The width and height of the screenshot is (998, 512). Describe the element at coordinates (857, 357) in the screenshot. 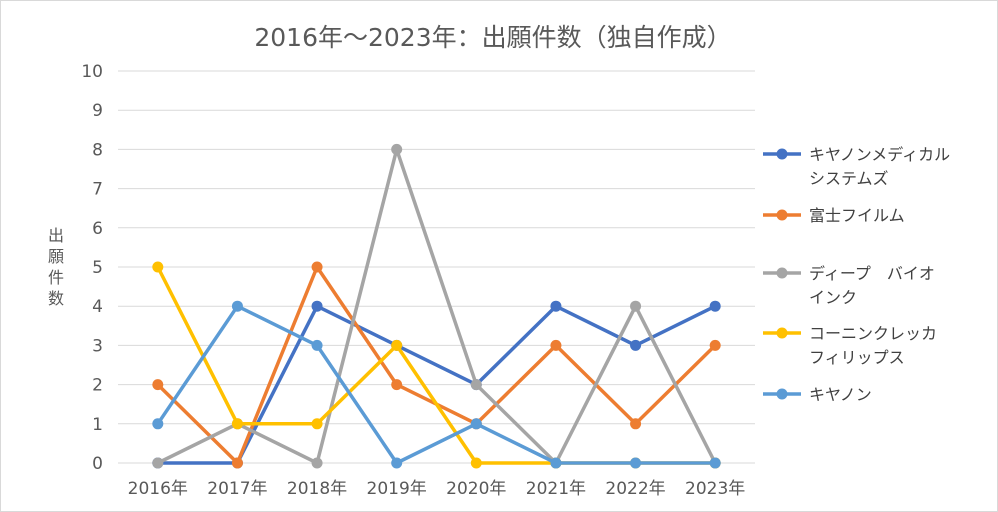

I see `legend-label: フィリップス` at that location.